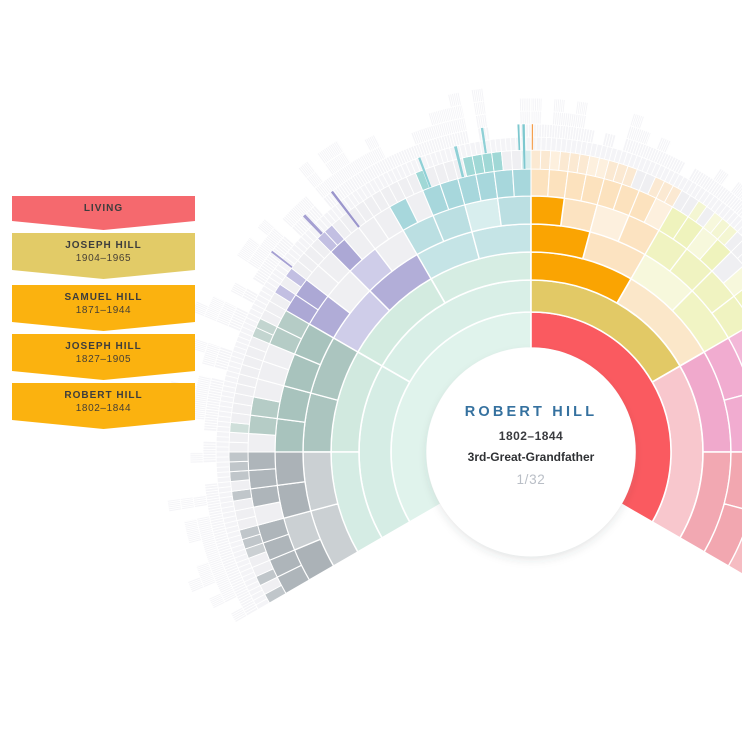 The width and height of the screenshot is (742, 742). I want to click on banner-name: SAMUEL HILL, so click(103, 297).